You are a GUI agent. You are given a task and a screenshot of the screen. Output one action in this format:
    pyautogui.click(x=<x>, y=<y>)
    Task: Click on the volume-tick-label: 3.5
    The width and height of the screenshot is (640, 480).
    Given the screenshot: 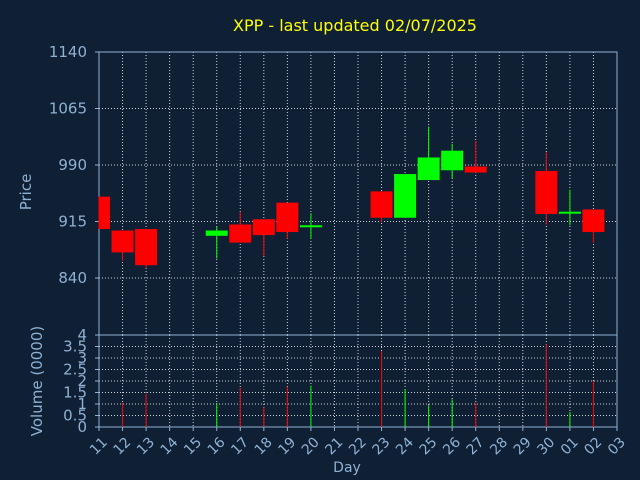 What is the action you would take?
    pyautogui.click(x=75, y=347)
    